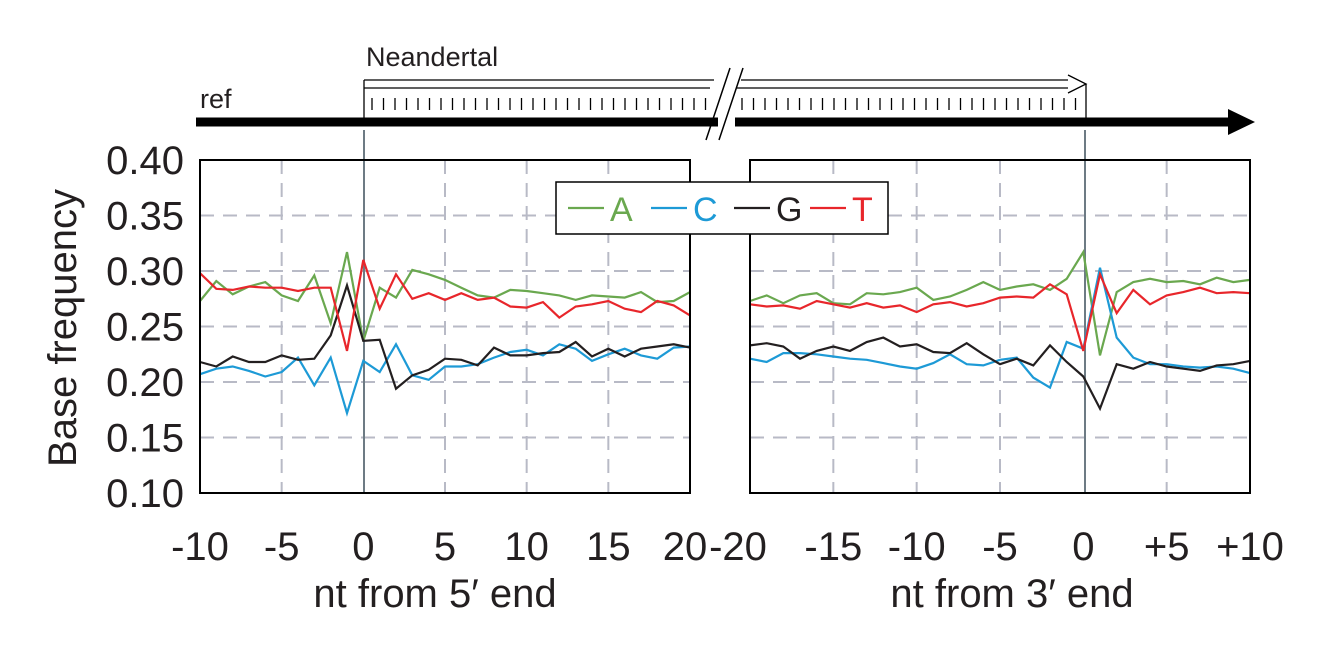 The height and width of the screenshot is (645, 1343). I want to click on neandertal-read-arrow, so click(725, 96).